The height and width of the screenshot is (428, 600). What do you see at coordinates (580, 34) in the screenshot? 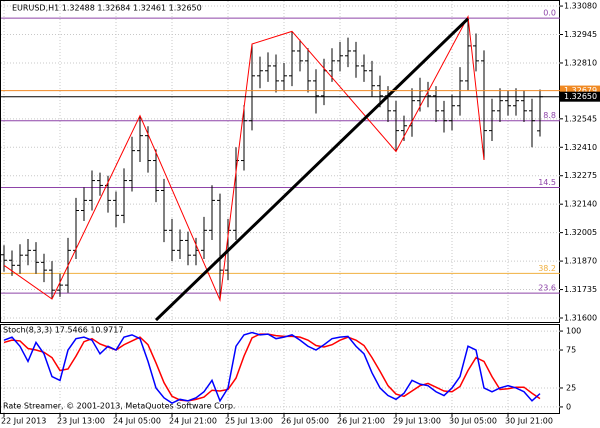
I see `y-tick-label: 1.32945` at bounding box center [580, 34].